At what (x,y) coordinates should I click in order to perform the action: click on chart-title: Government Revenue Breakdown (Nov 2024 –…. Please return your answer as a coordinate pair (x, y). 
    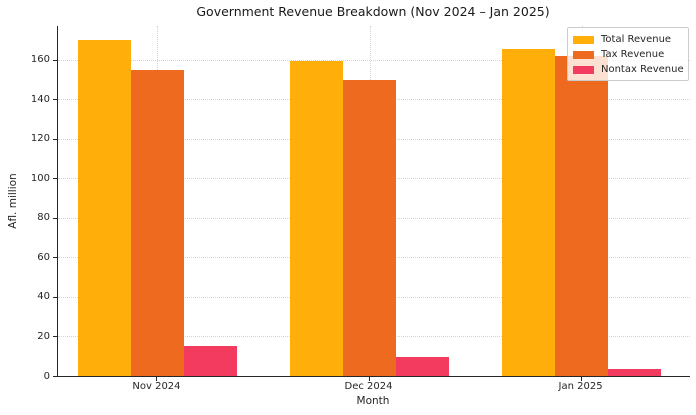
    Looking at the image, I should click on (373, 11).